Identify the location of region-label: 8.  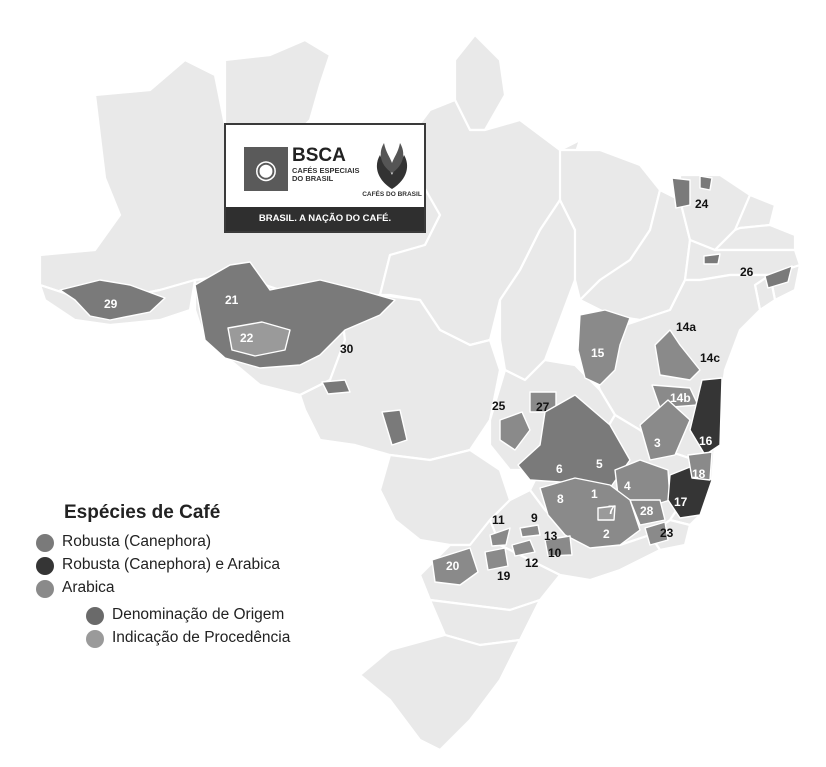
(560, 499).